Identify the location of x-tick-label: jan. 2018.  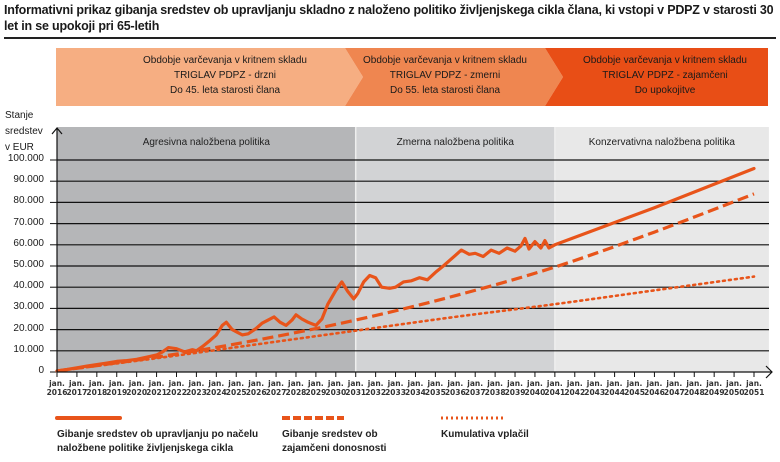
(97, 388).